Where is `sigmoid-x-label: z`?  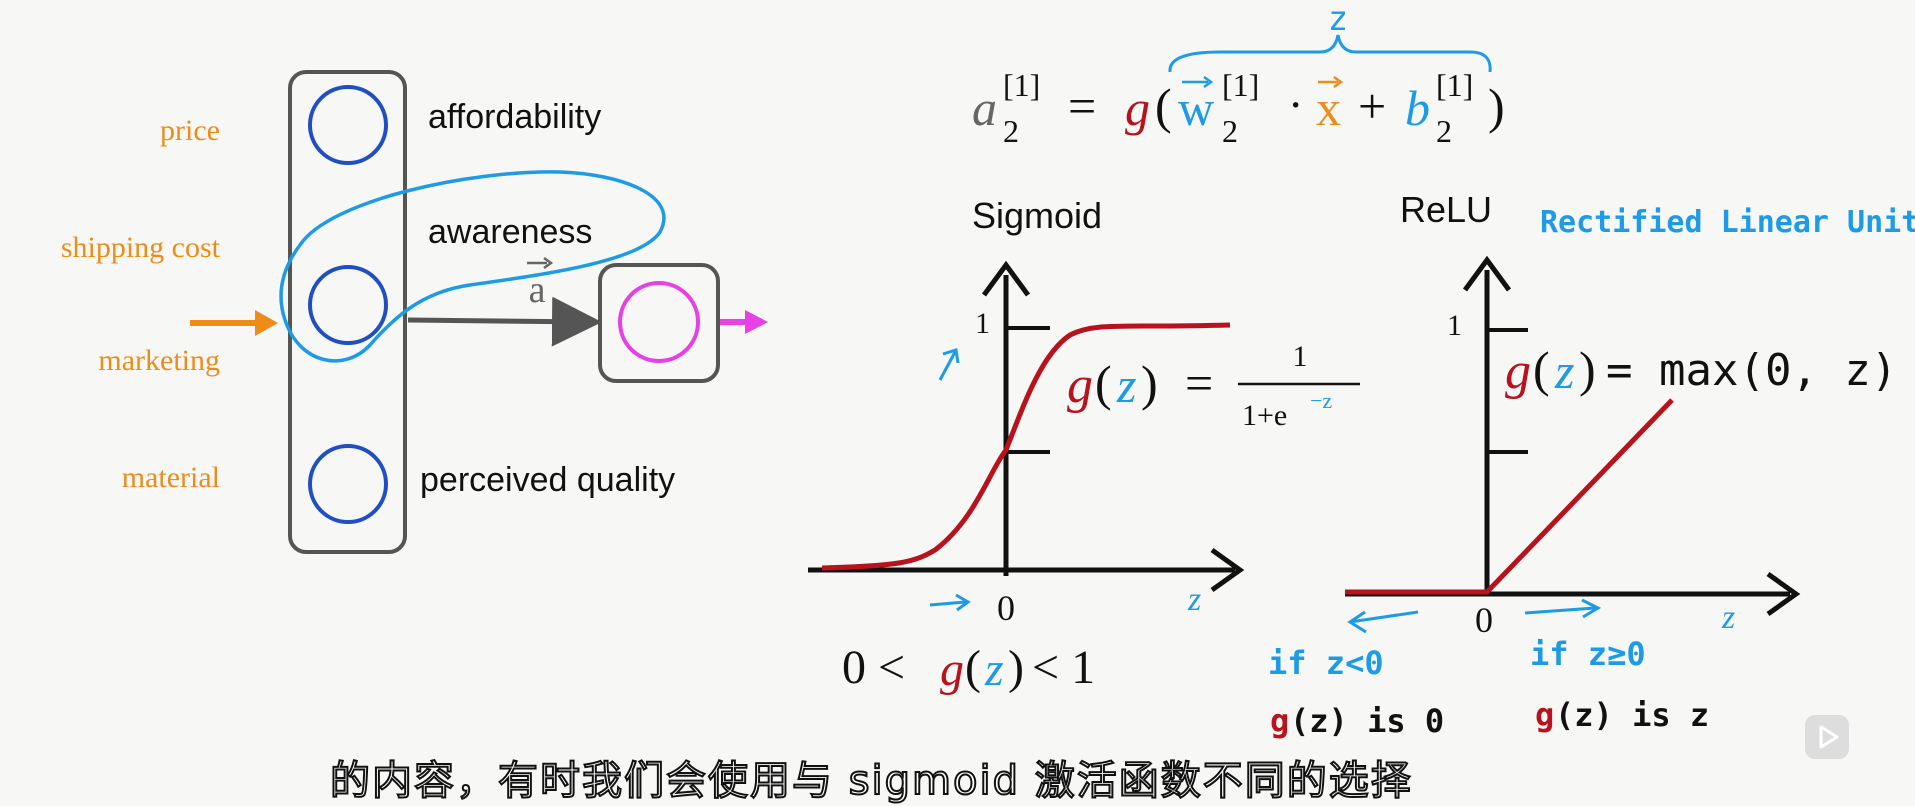 sigmoid-x-label: z is located at coordinates (1194, 599).